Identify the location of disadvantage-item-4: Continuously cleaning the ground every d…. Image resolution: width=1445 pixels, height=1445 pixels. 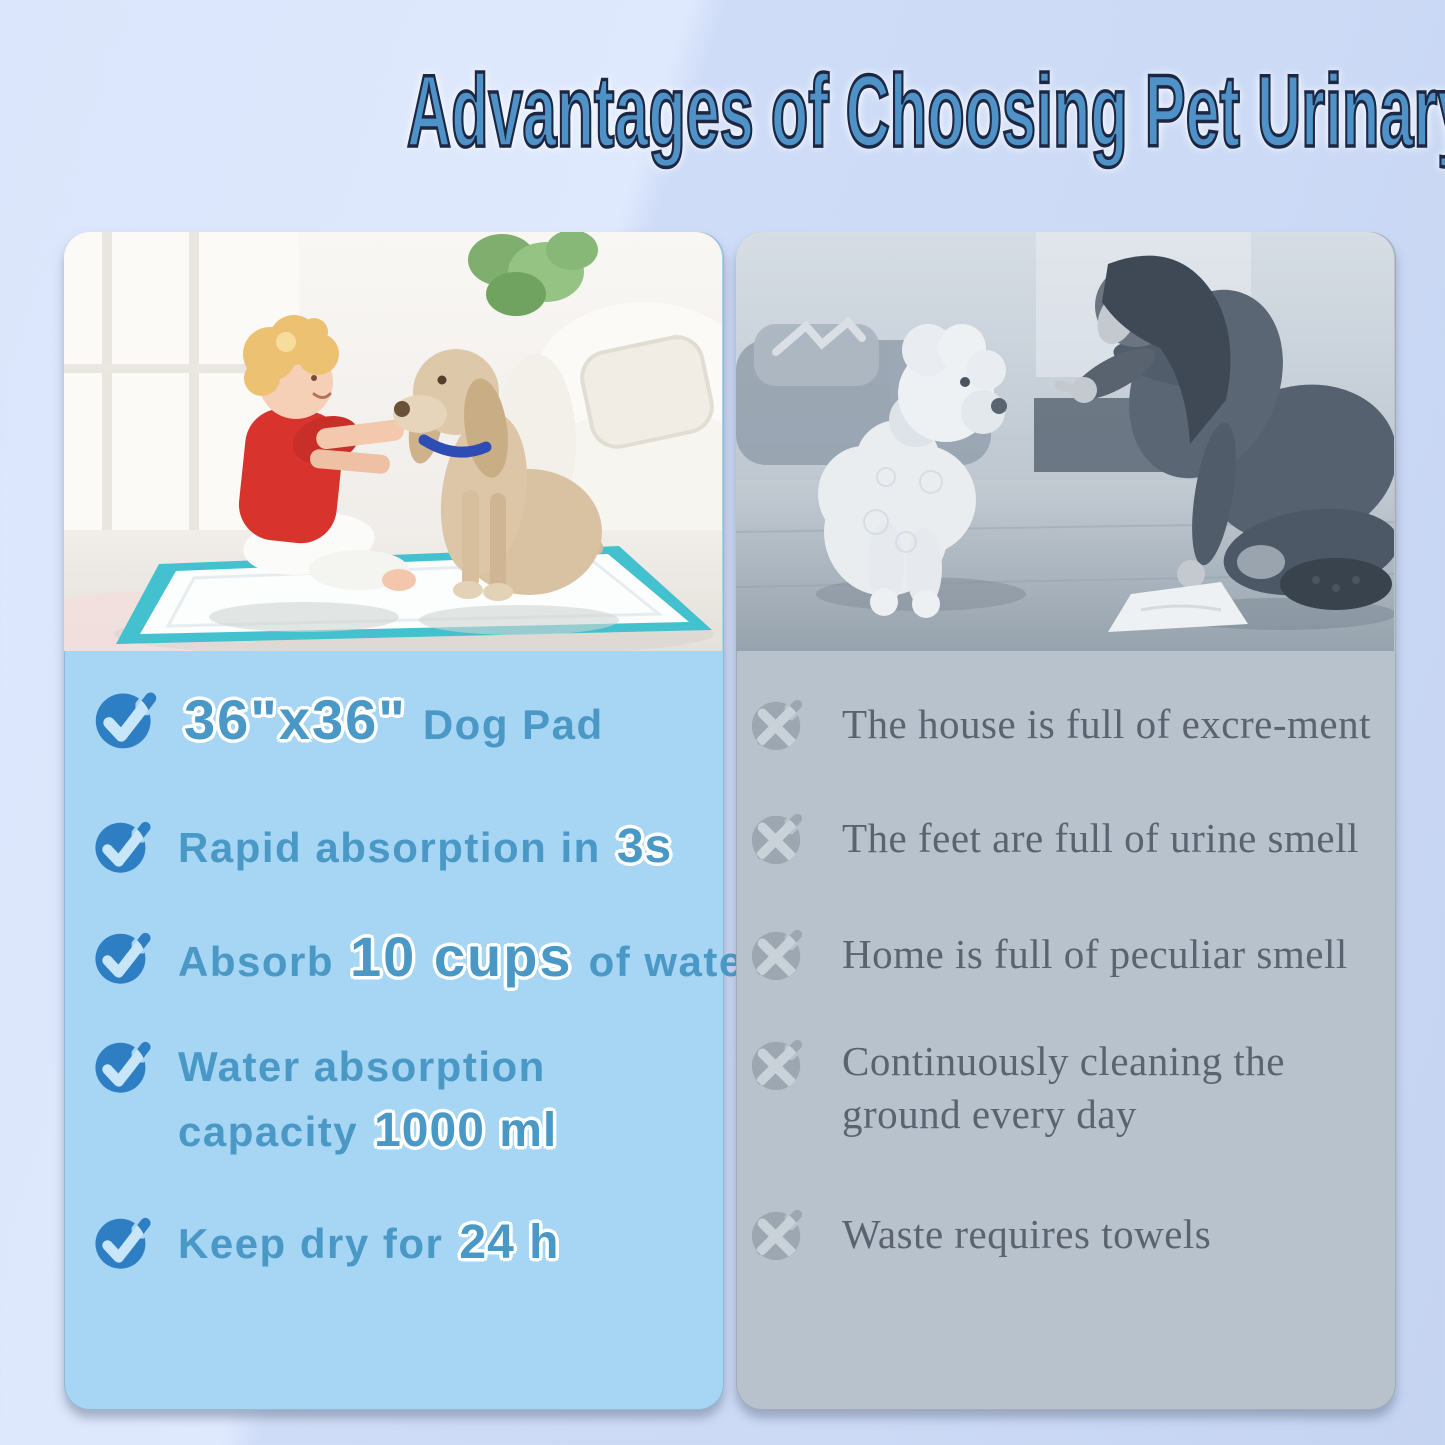
(1065, 1088).